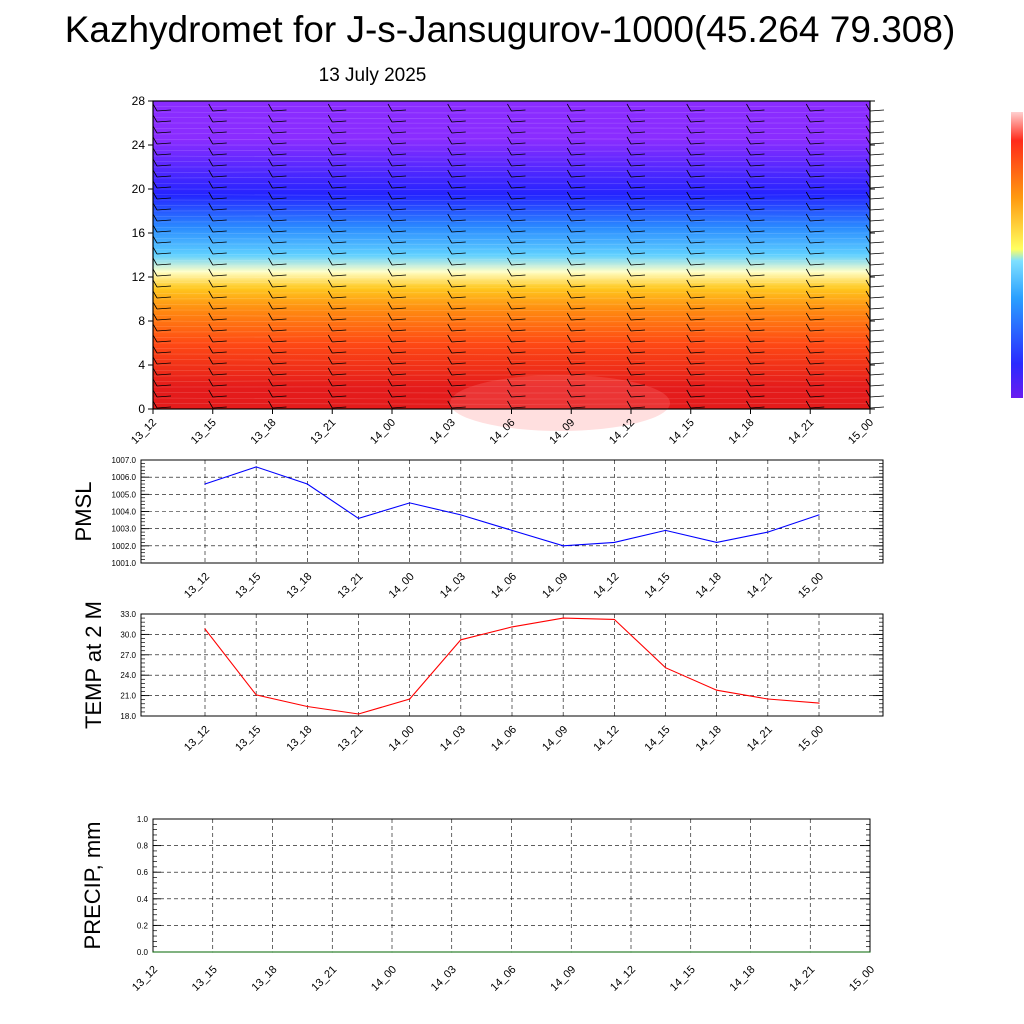 The image size is (1024, 1024). What do you see at coordinates (743, 979) in the screenshot?
I see `x-tick-label: 14_18` at bounding box center [743, 979].